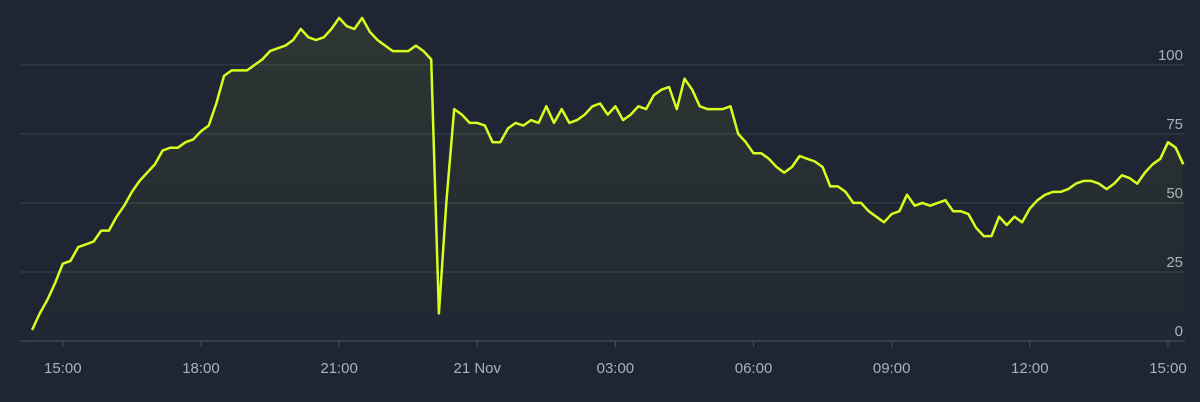 Image resolution: width=1200 pixels, height=402 pixels. What do you see at coordinates (1170, 55) in the screenshot?
I see `y-tick-label: 100` at bounding box center [1170, 55].